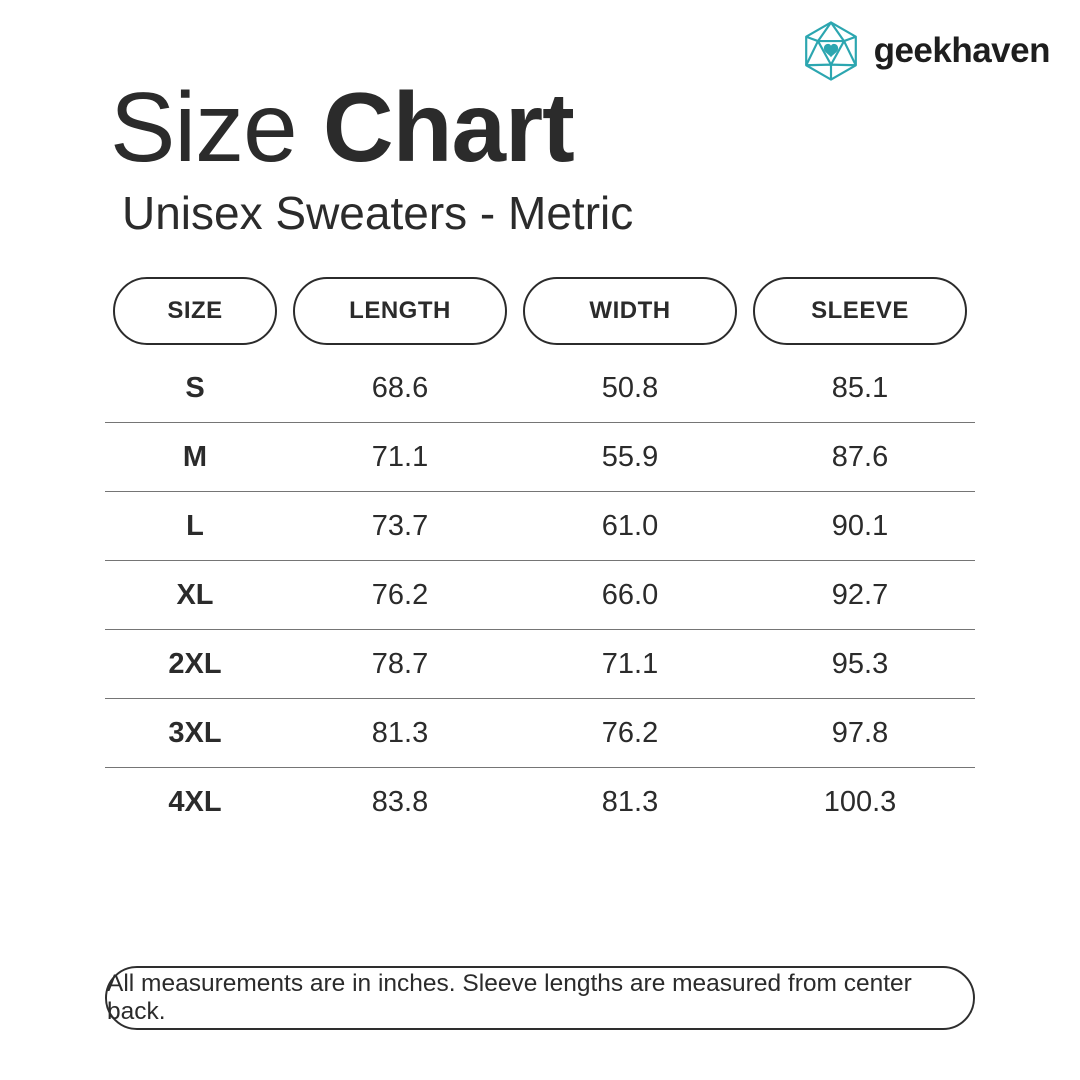  I want to click on page-title-bold: Chart, so click(448, 127).